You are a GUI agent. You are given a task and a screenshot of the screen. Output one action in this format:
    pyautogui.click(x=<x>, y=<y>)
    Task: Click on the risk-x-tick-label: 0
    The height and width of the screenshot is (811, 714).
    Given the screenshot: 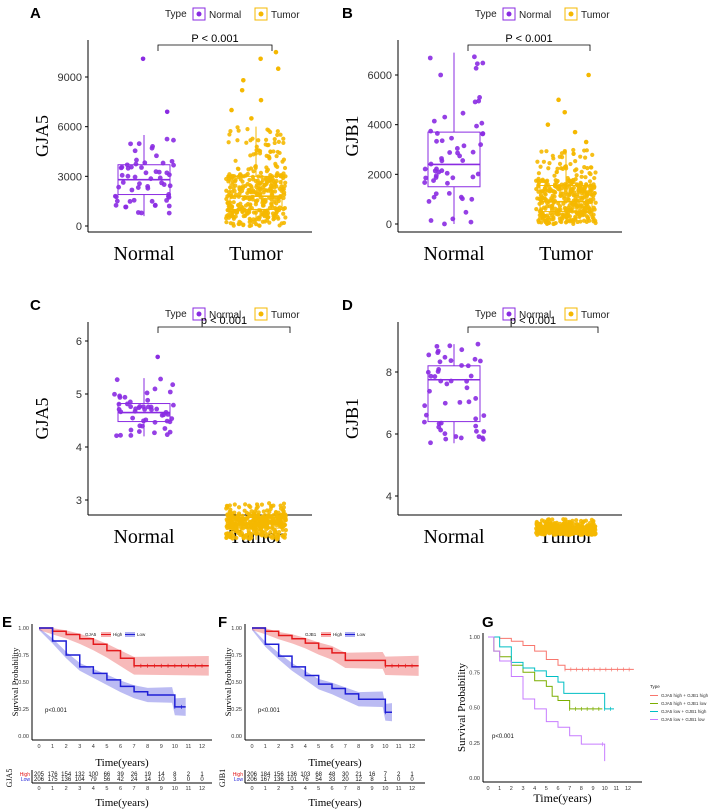 What is the action you would take?
    pyautogui.click(x=38, y=789)
    